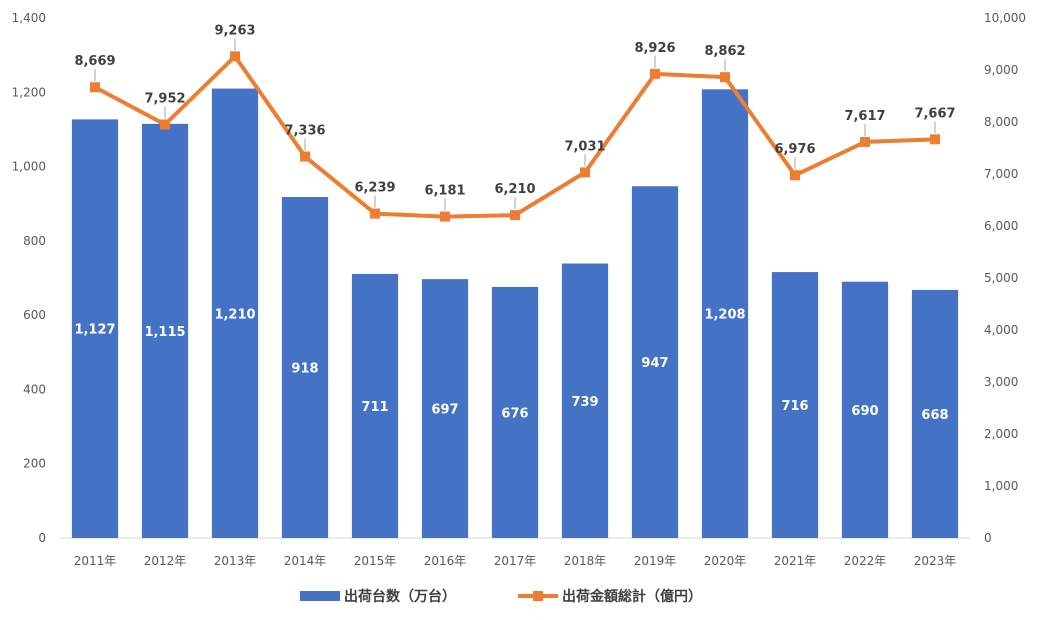  I want to click on bar-data-label: 1,115, so click(164, 332).